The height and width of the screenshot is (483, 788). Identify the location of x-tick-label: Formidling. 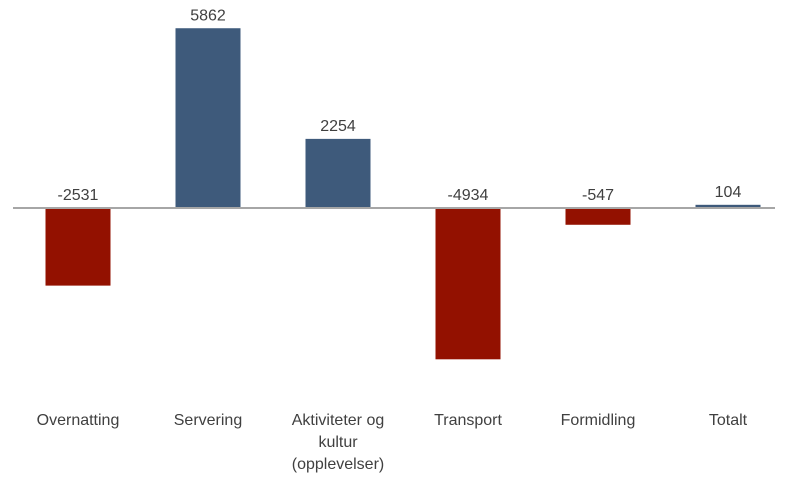
(598, 420).